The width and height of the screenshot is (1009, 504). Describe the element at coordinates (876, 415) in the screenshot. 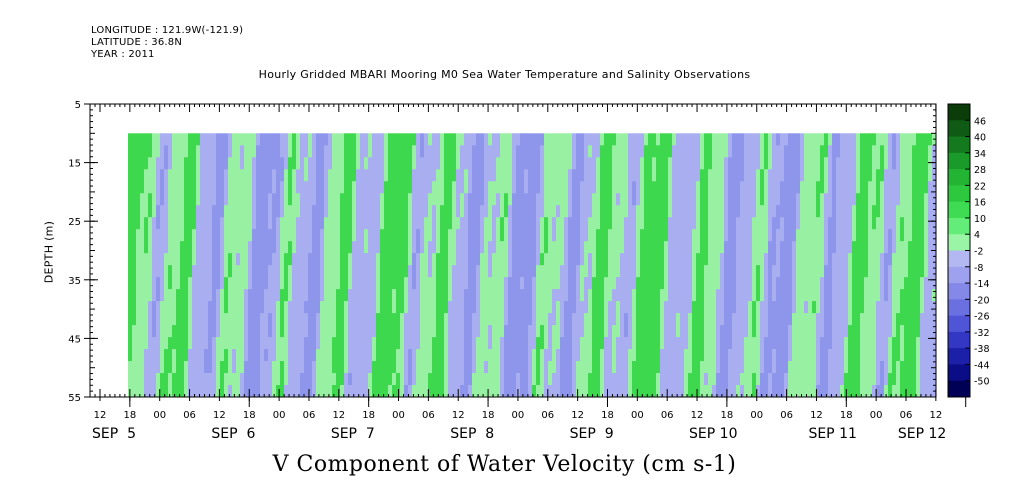

I see `x-hour-label: 00` at that location.